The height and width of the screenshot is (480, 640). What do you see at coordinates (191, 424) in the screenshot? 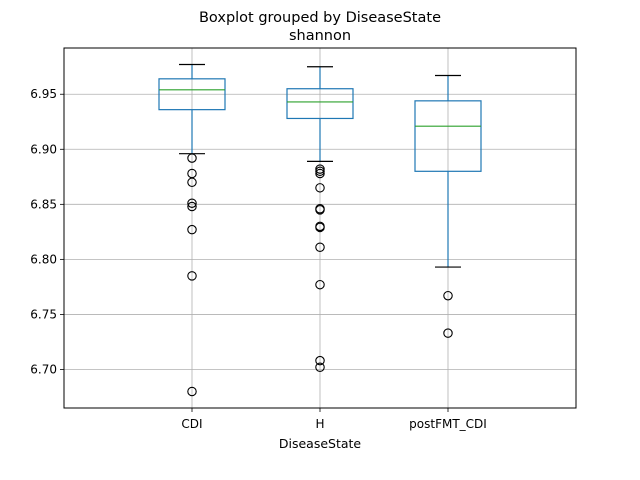
I see `x-tick-label: CDI` at bounding box center [191, 424].